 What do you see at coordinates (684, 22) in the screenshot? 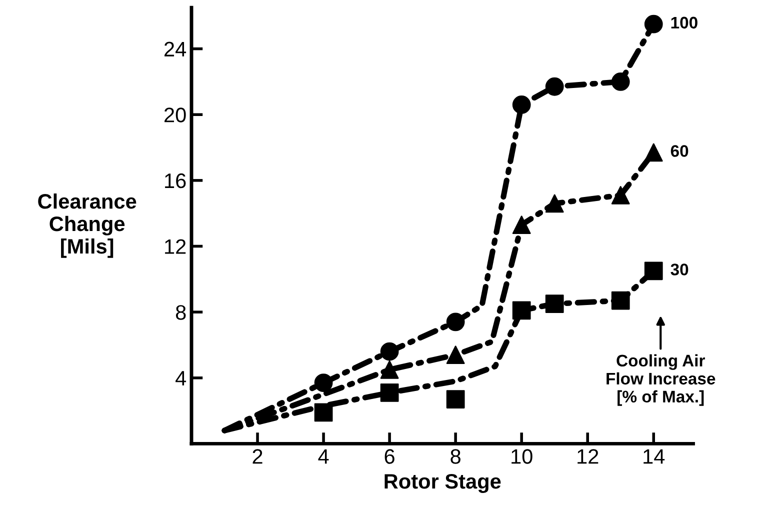
I see `series-label: 100` at bounding box center [684, 22].